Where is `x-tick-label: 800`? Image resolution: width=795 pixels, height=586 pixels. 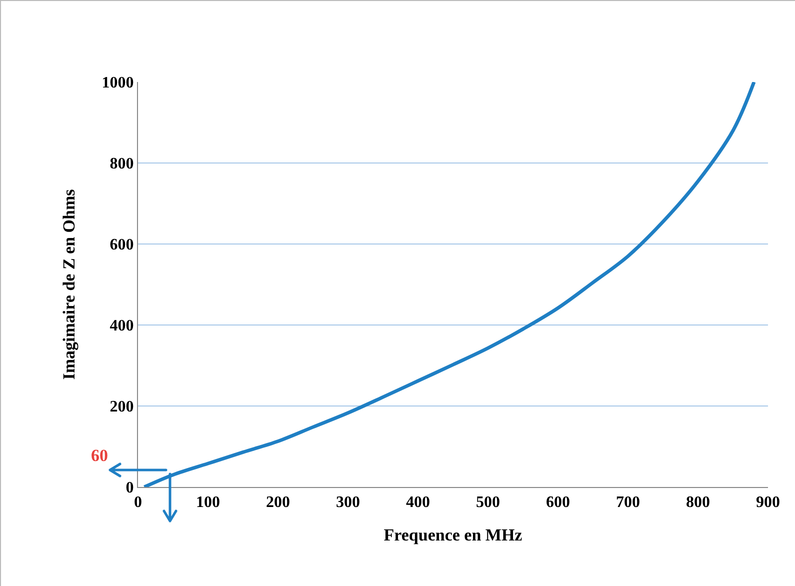 x-tick-label: 800 is located at coordinates (698, 503).